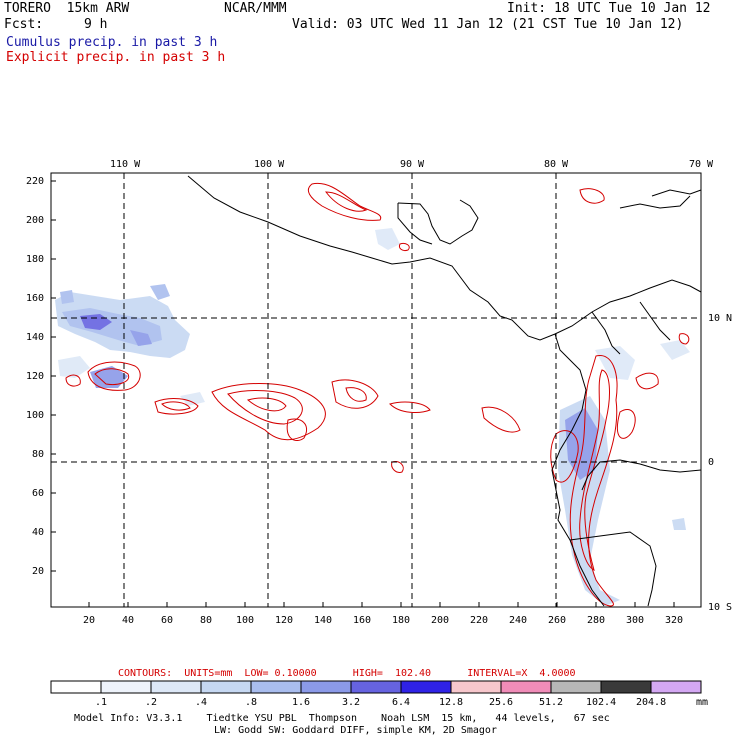 The height and width of the screenshot is (740, 740). Describe the element at coordinates (35, 337) in the screenshot. I see `y-tick-140: 140` at that location.